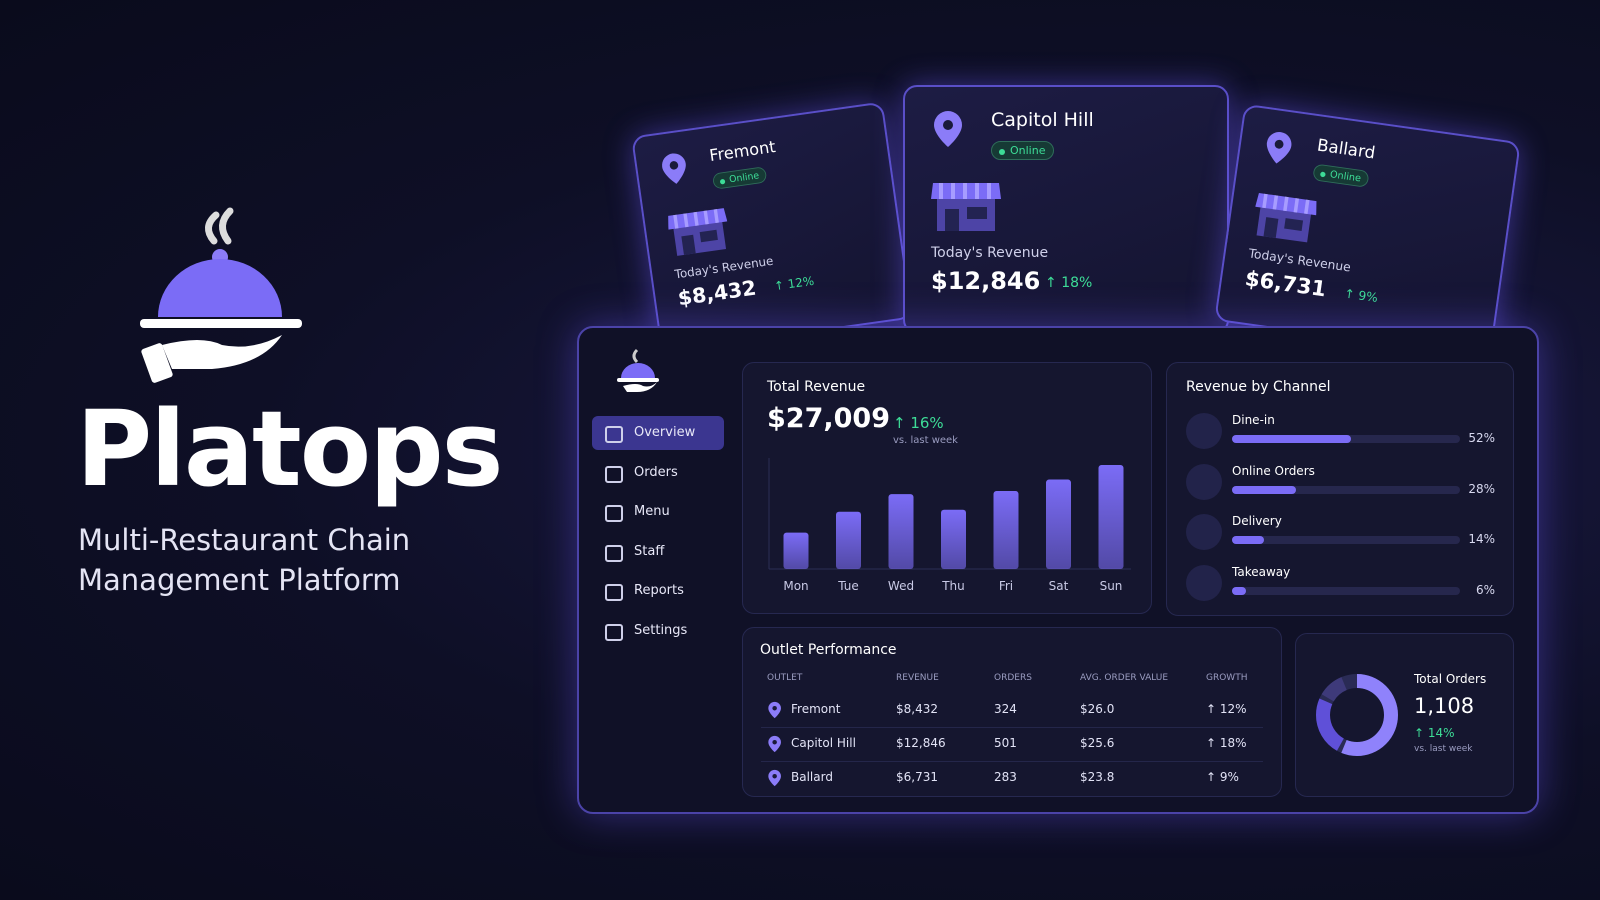 The width and height of the screenshot is (1600, 900). Describe the element at coordinates (658, 552) in the screenshot. I see `nav-item: Staff` at that location.